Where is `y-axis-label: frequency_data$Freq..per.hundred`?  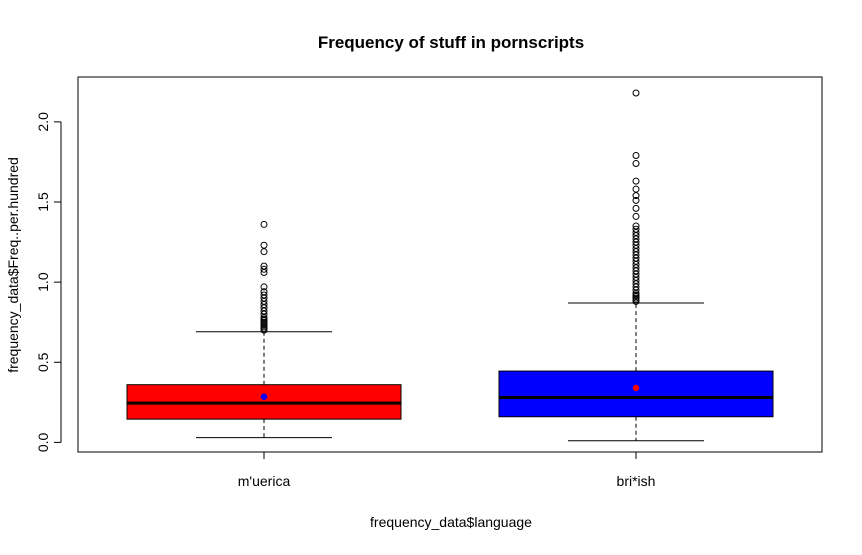
y-axis-label: frequency_data$Freq..per.hundred is located at coordinates (13, 265).